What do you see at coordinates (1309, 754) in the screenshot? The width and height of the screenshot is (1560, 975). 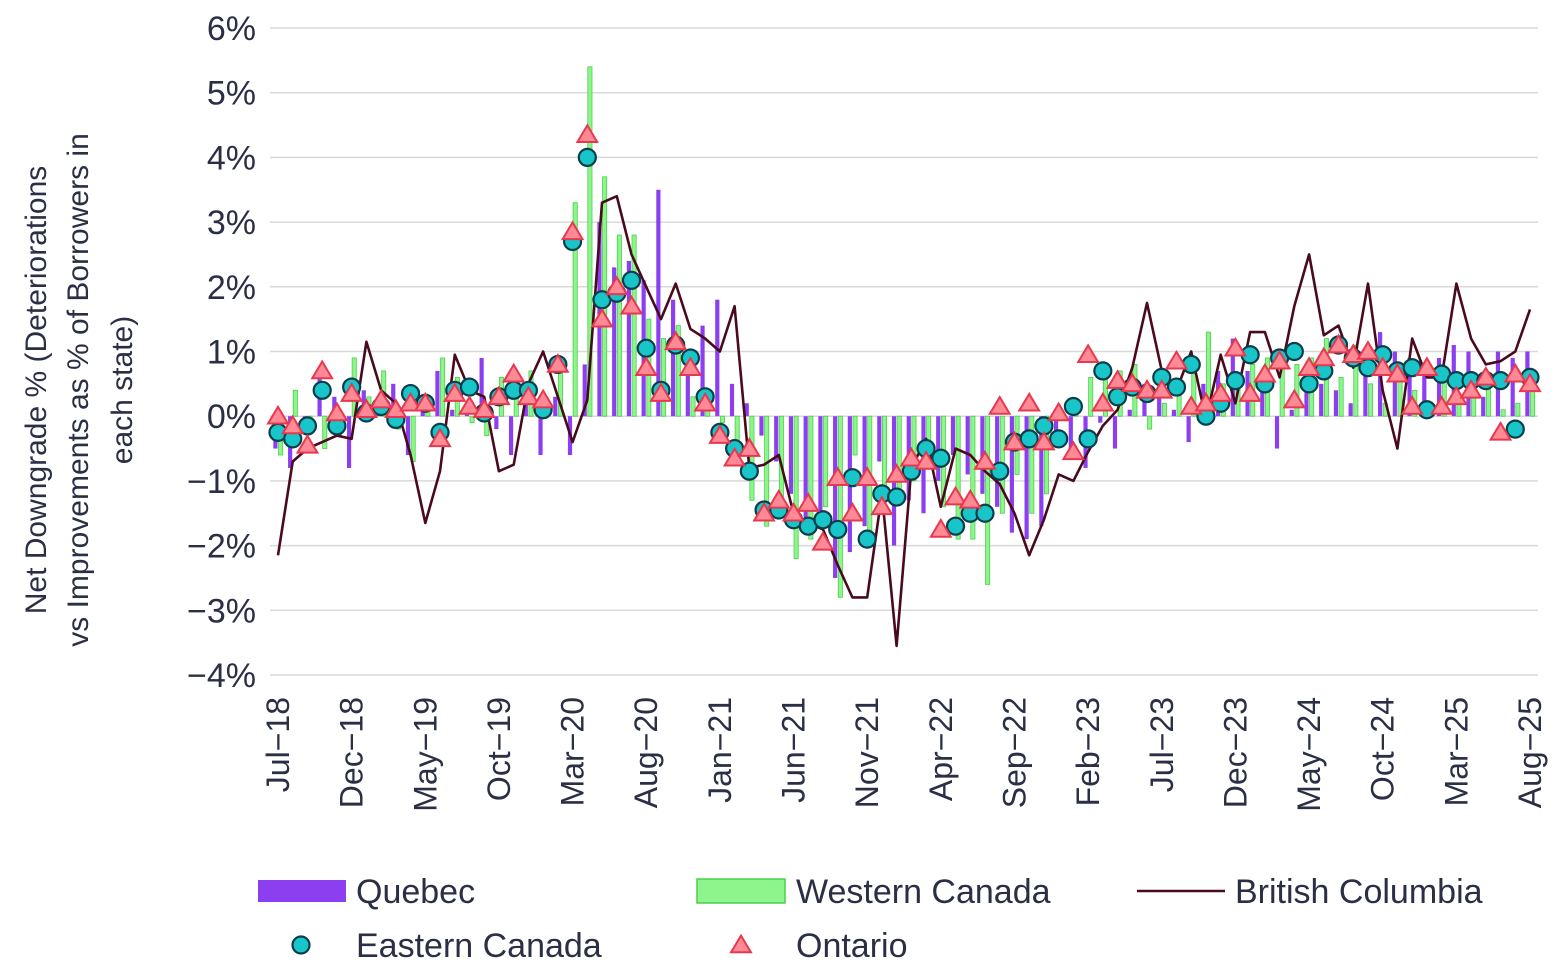 I see `x-tick-label: May−24` at bounding box center [1309, 754].